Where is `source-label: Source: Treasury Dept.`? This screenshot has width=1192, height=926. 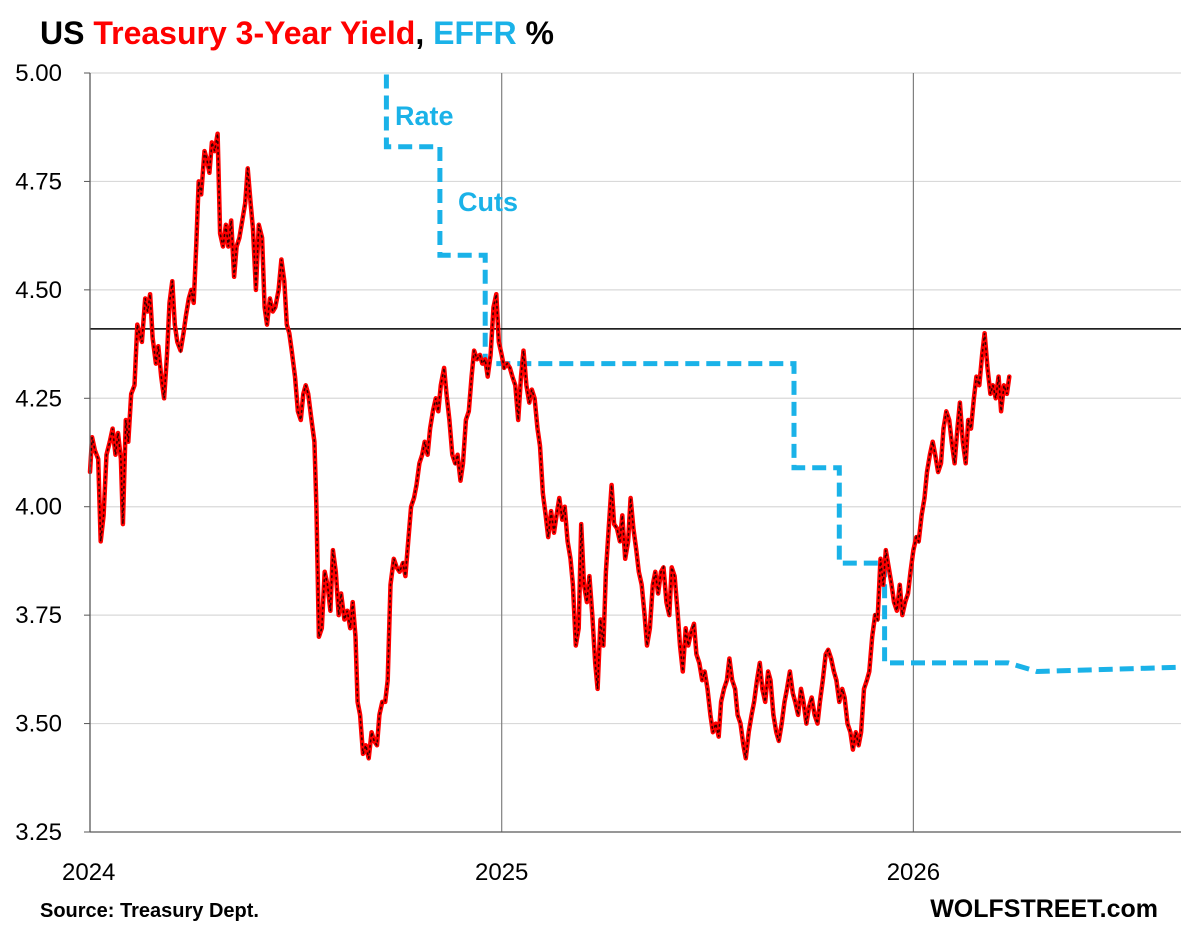
source-label: Source: Treasury Dept. is located at coordinates (149, 911).